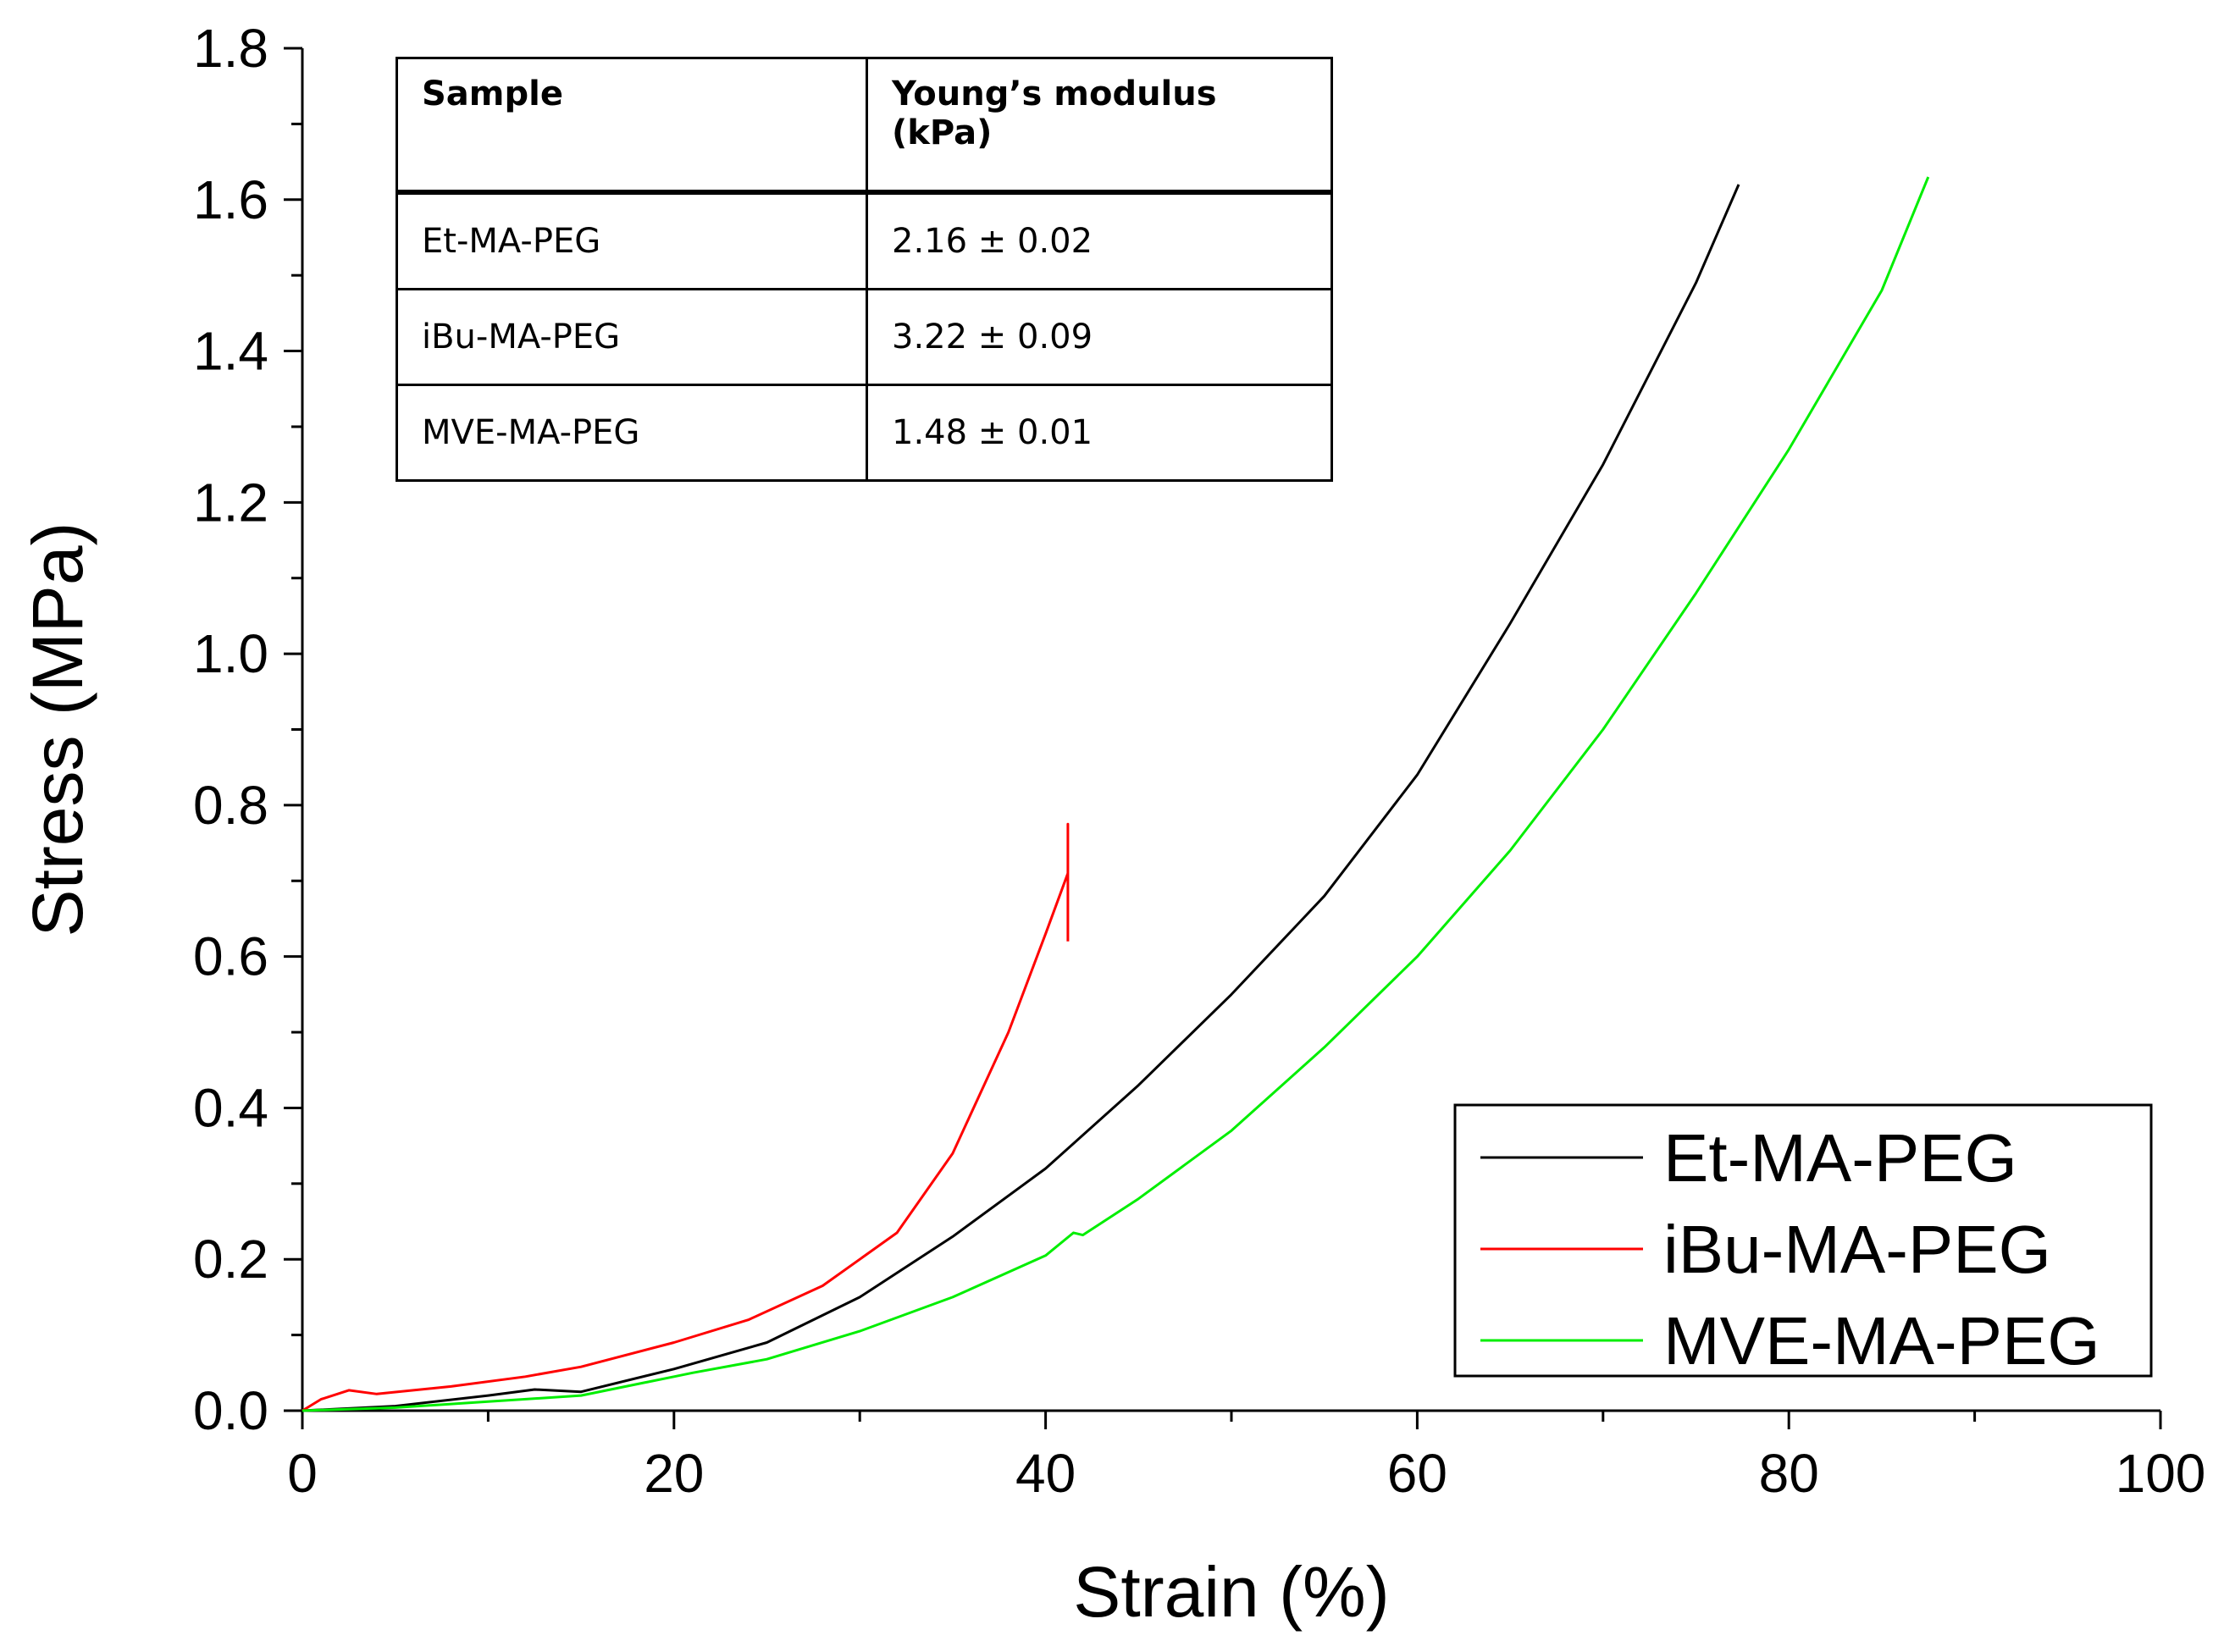 Image resolution: width=2224 pixels, height=1652 pixels. Describe the element at coordinates (231, 1259) in the screenshot. I see `y-tick-label: 0.2` at that location.